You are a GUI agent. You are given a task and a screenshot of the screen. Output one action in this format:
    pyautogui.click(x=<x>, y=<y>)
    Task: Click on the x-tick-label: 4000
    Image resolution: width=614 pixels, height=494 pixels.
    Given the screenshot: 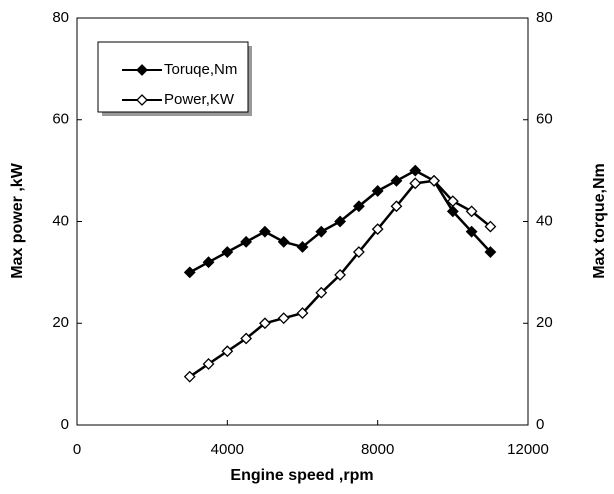 What is the action you would take?
    pyautogui.click(x=227, y=449)
    